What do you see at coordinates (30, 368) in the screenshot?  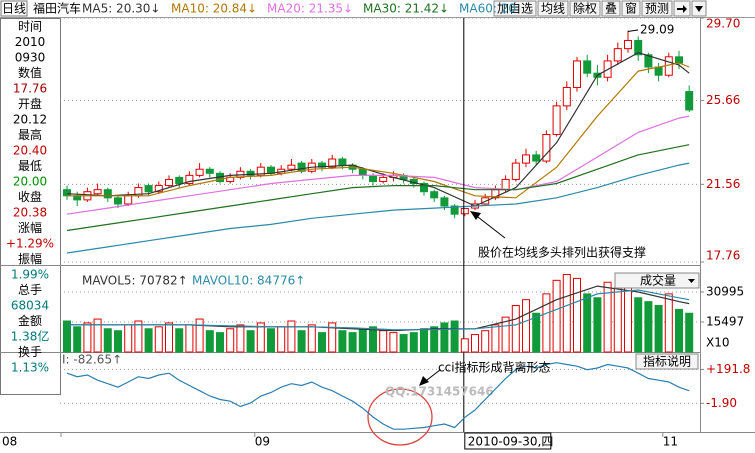 I see `info-text: 1.13%` at bounding box center [30, 368].